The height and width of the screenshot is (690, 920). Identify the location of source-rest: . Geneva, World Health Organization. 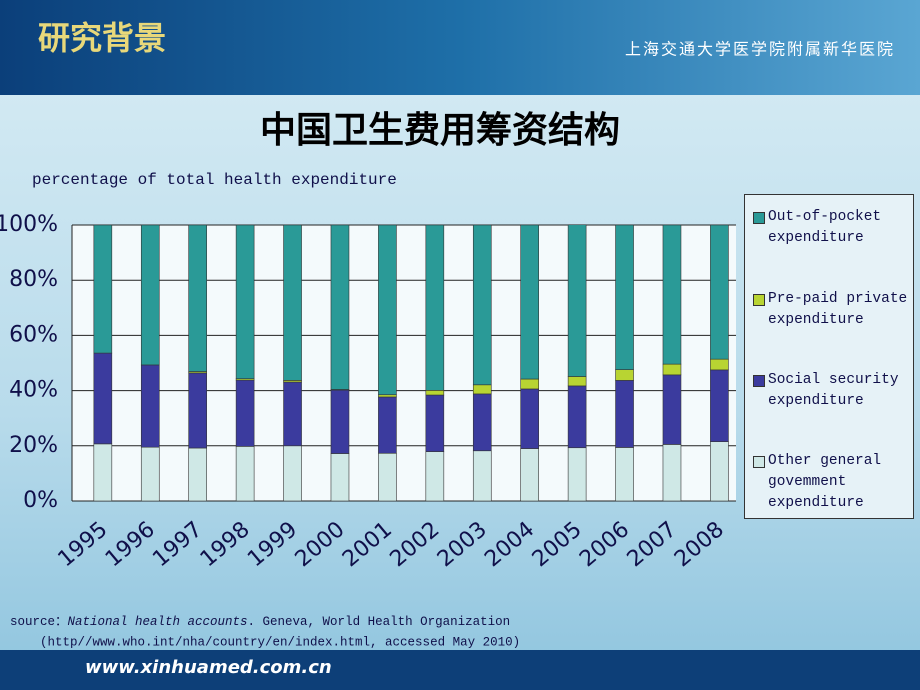
(379, 622).